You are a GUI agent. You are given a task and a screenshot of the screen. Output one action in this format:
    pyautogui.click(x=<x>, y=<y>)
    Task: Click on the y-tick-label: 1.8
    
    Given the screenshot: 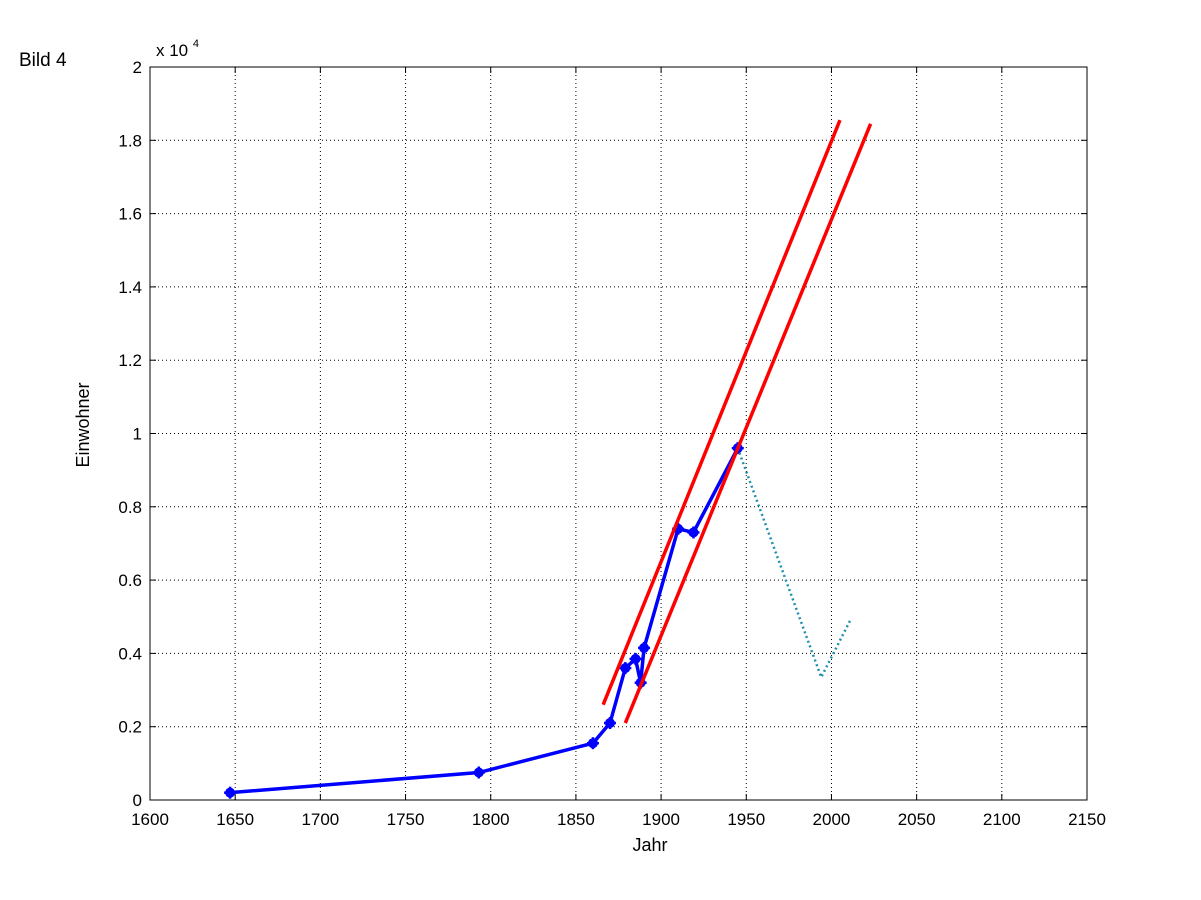 What is the action you would take?
    pyautogui.click(x=130, y=140)
    